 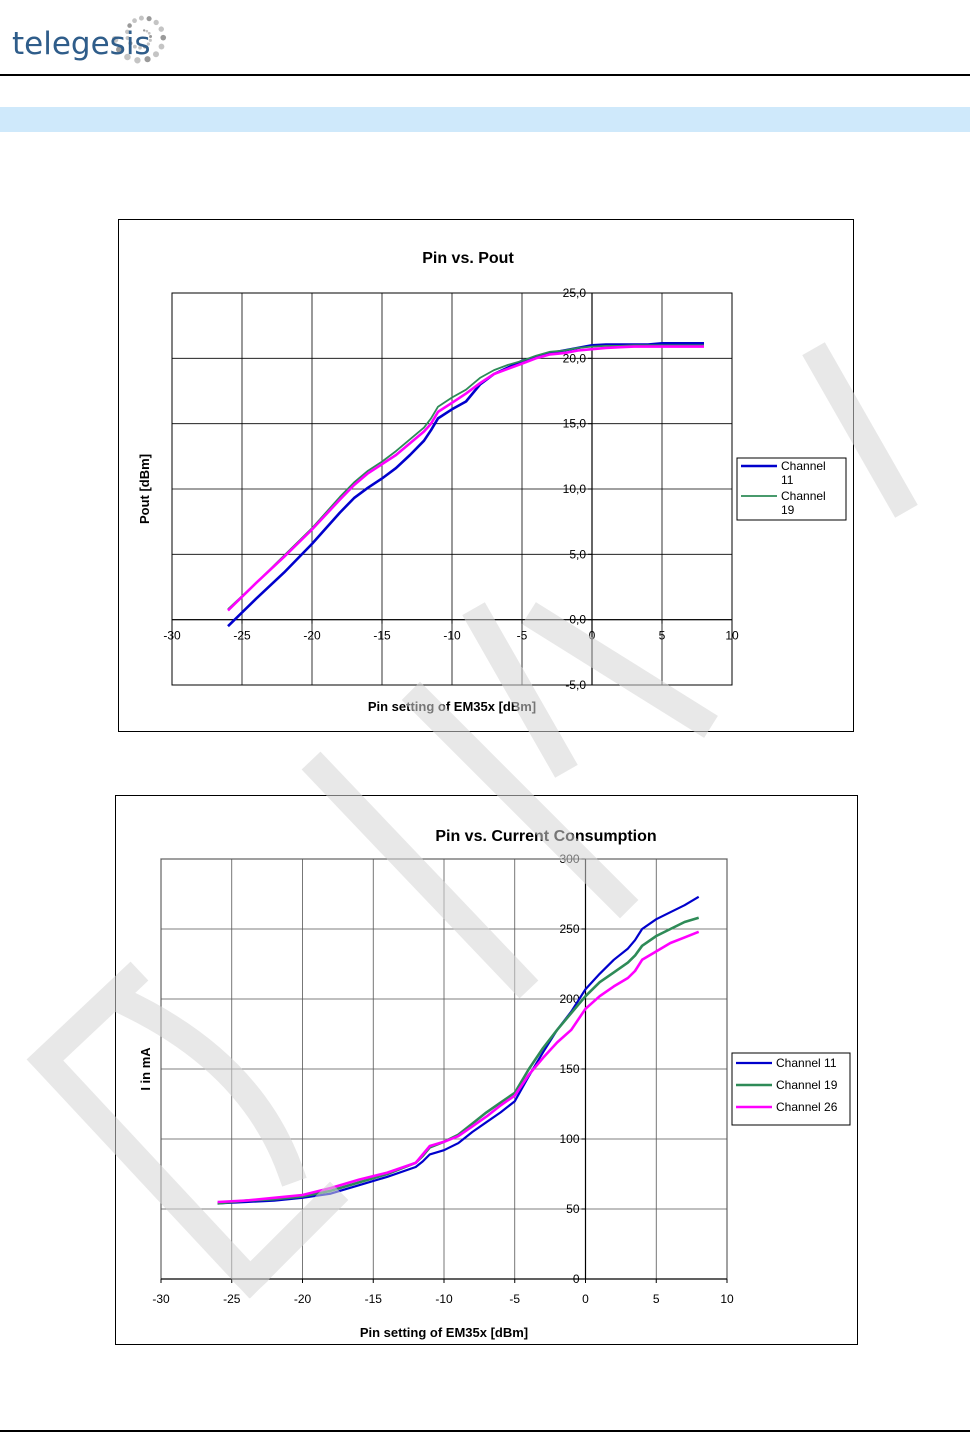 I want to click on y-axis-title: I in mA, so click(x=145, y=1069).